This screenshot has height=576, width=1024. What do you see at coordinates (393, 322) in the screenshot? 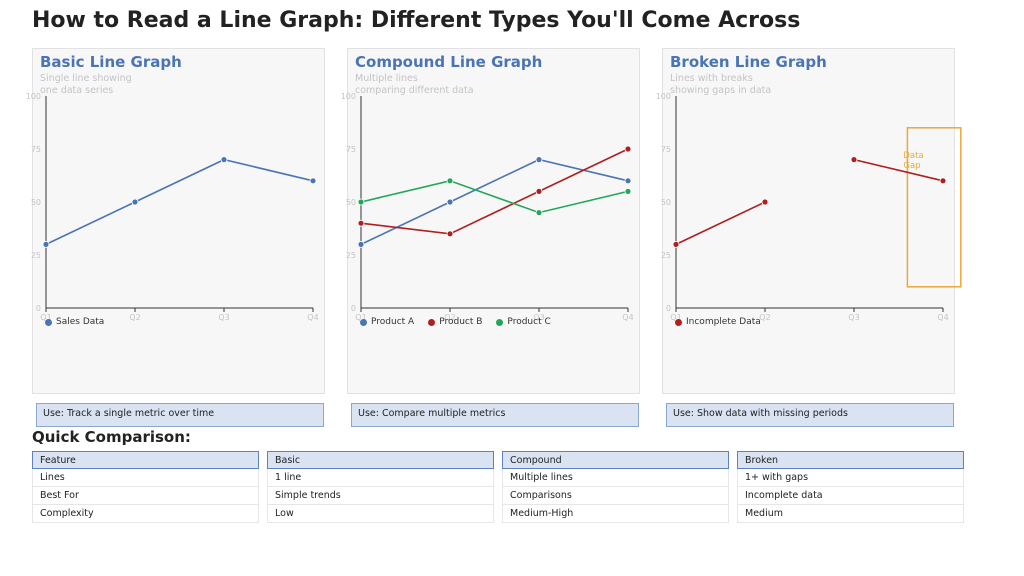
I see `legend-label: Product A` at bounding box center [393, 322].